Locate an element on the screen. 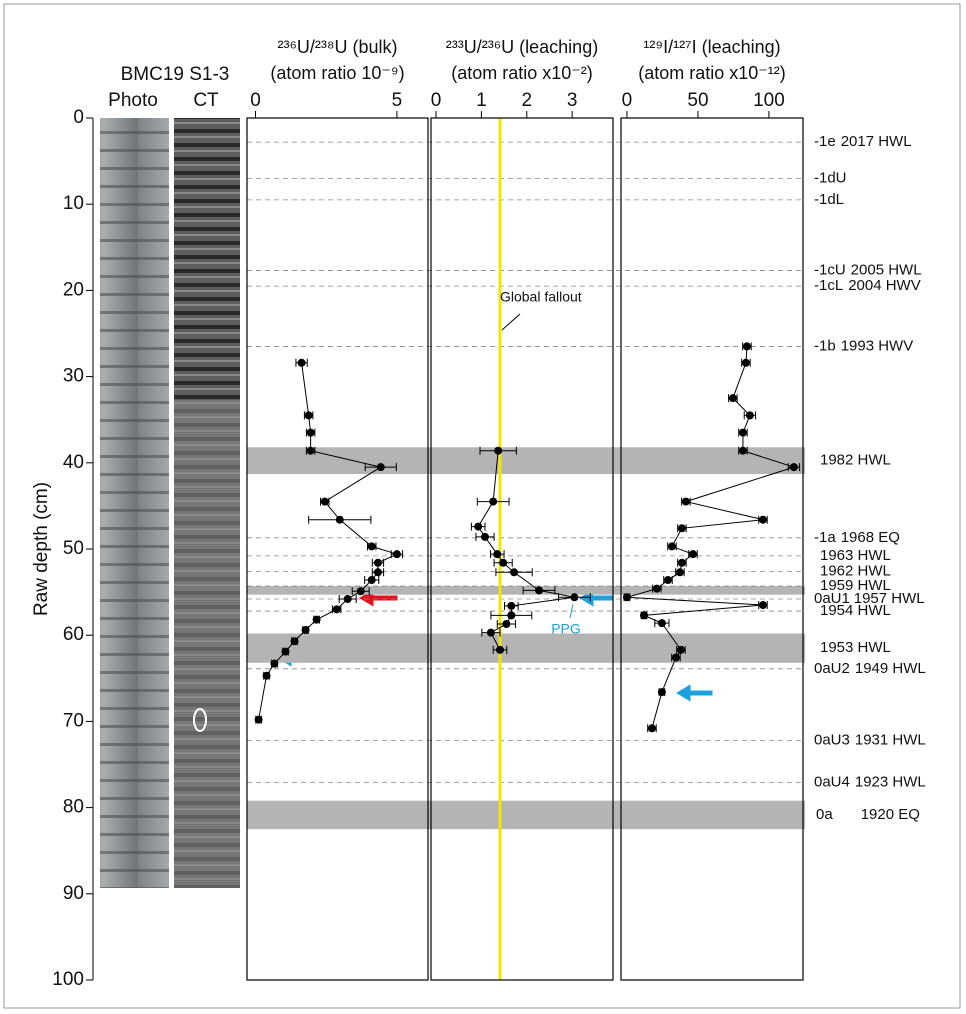  y-tick-label: 100 is located at coordinates (68, 979).